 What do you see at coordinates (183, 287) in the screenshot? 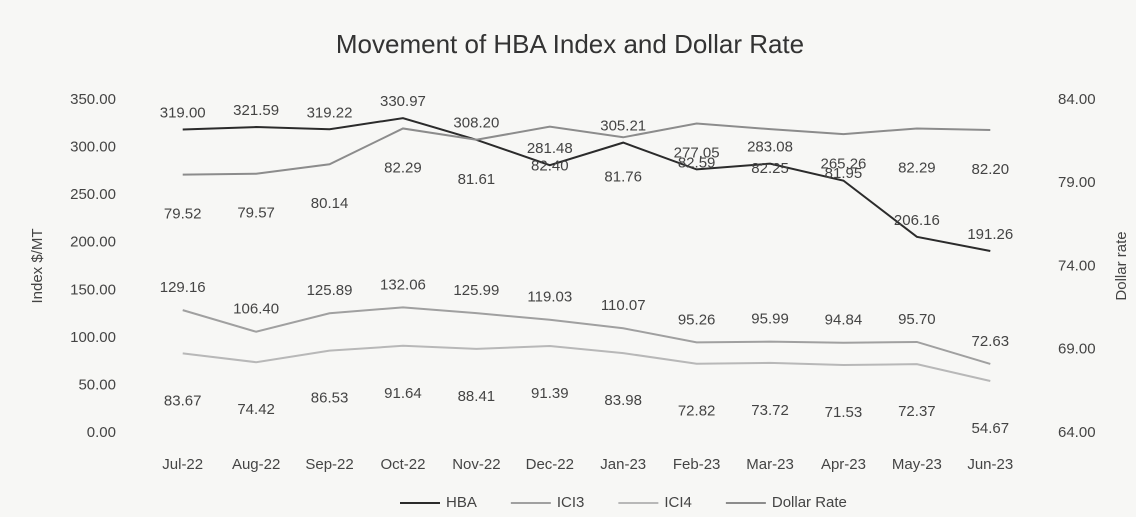
I see `data-label: 129.16` at bounding box center [183, 287].